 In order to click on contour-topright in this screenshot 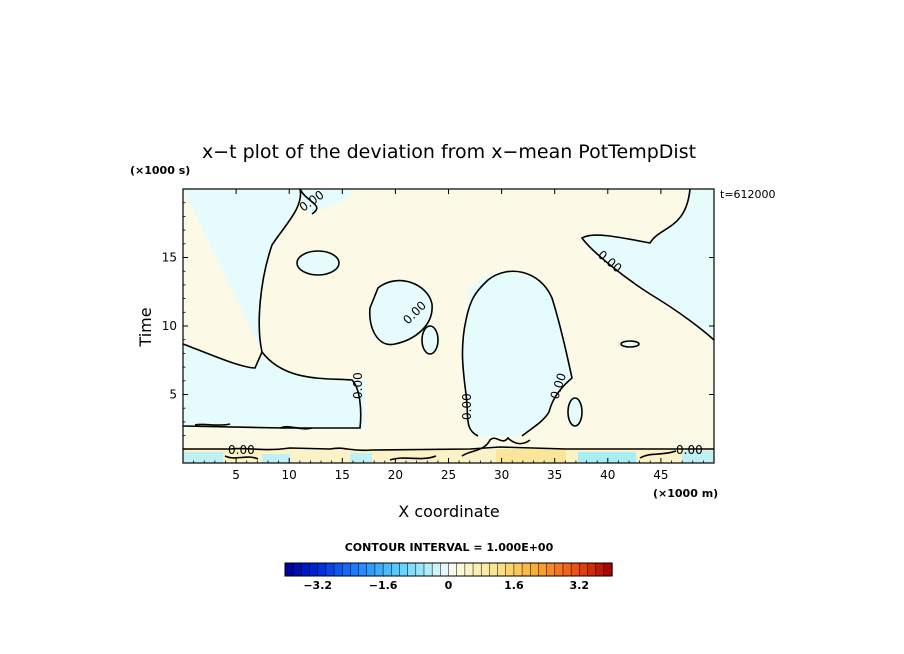, I will do `click(647, 264)`.